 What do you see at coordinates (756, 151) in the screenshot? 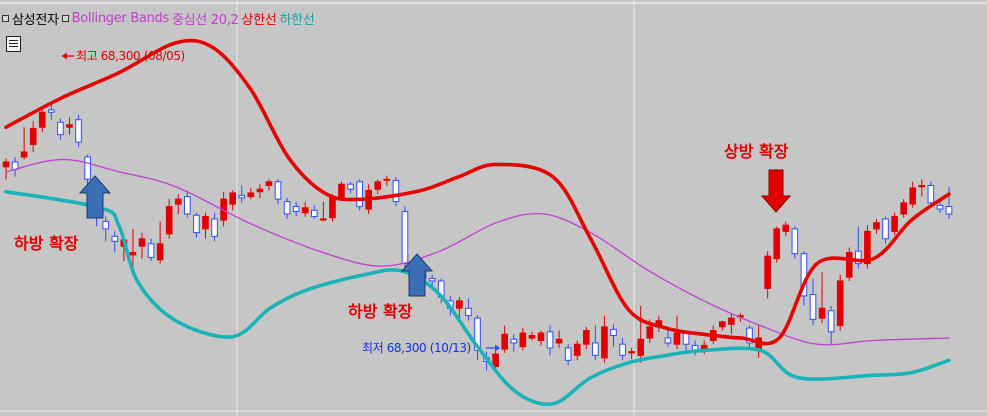
I see `annotation-upward-expansion: 상방 확장` at bounding box center [756, 151].